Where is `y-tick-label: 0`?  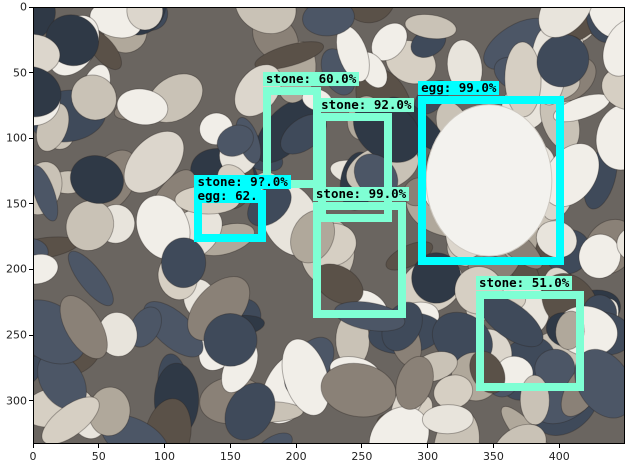
y-tick-label: 0 is located at coordinates (23, 7).